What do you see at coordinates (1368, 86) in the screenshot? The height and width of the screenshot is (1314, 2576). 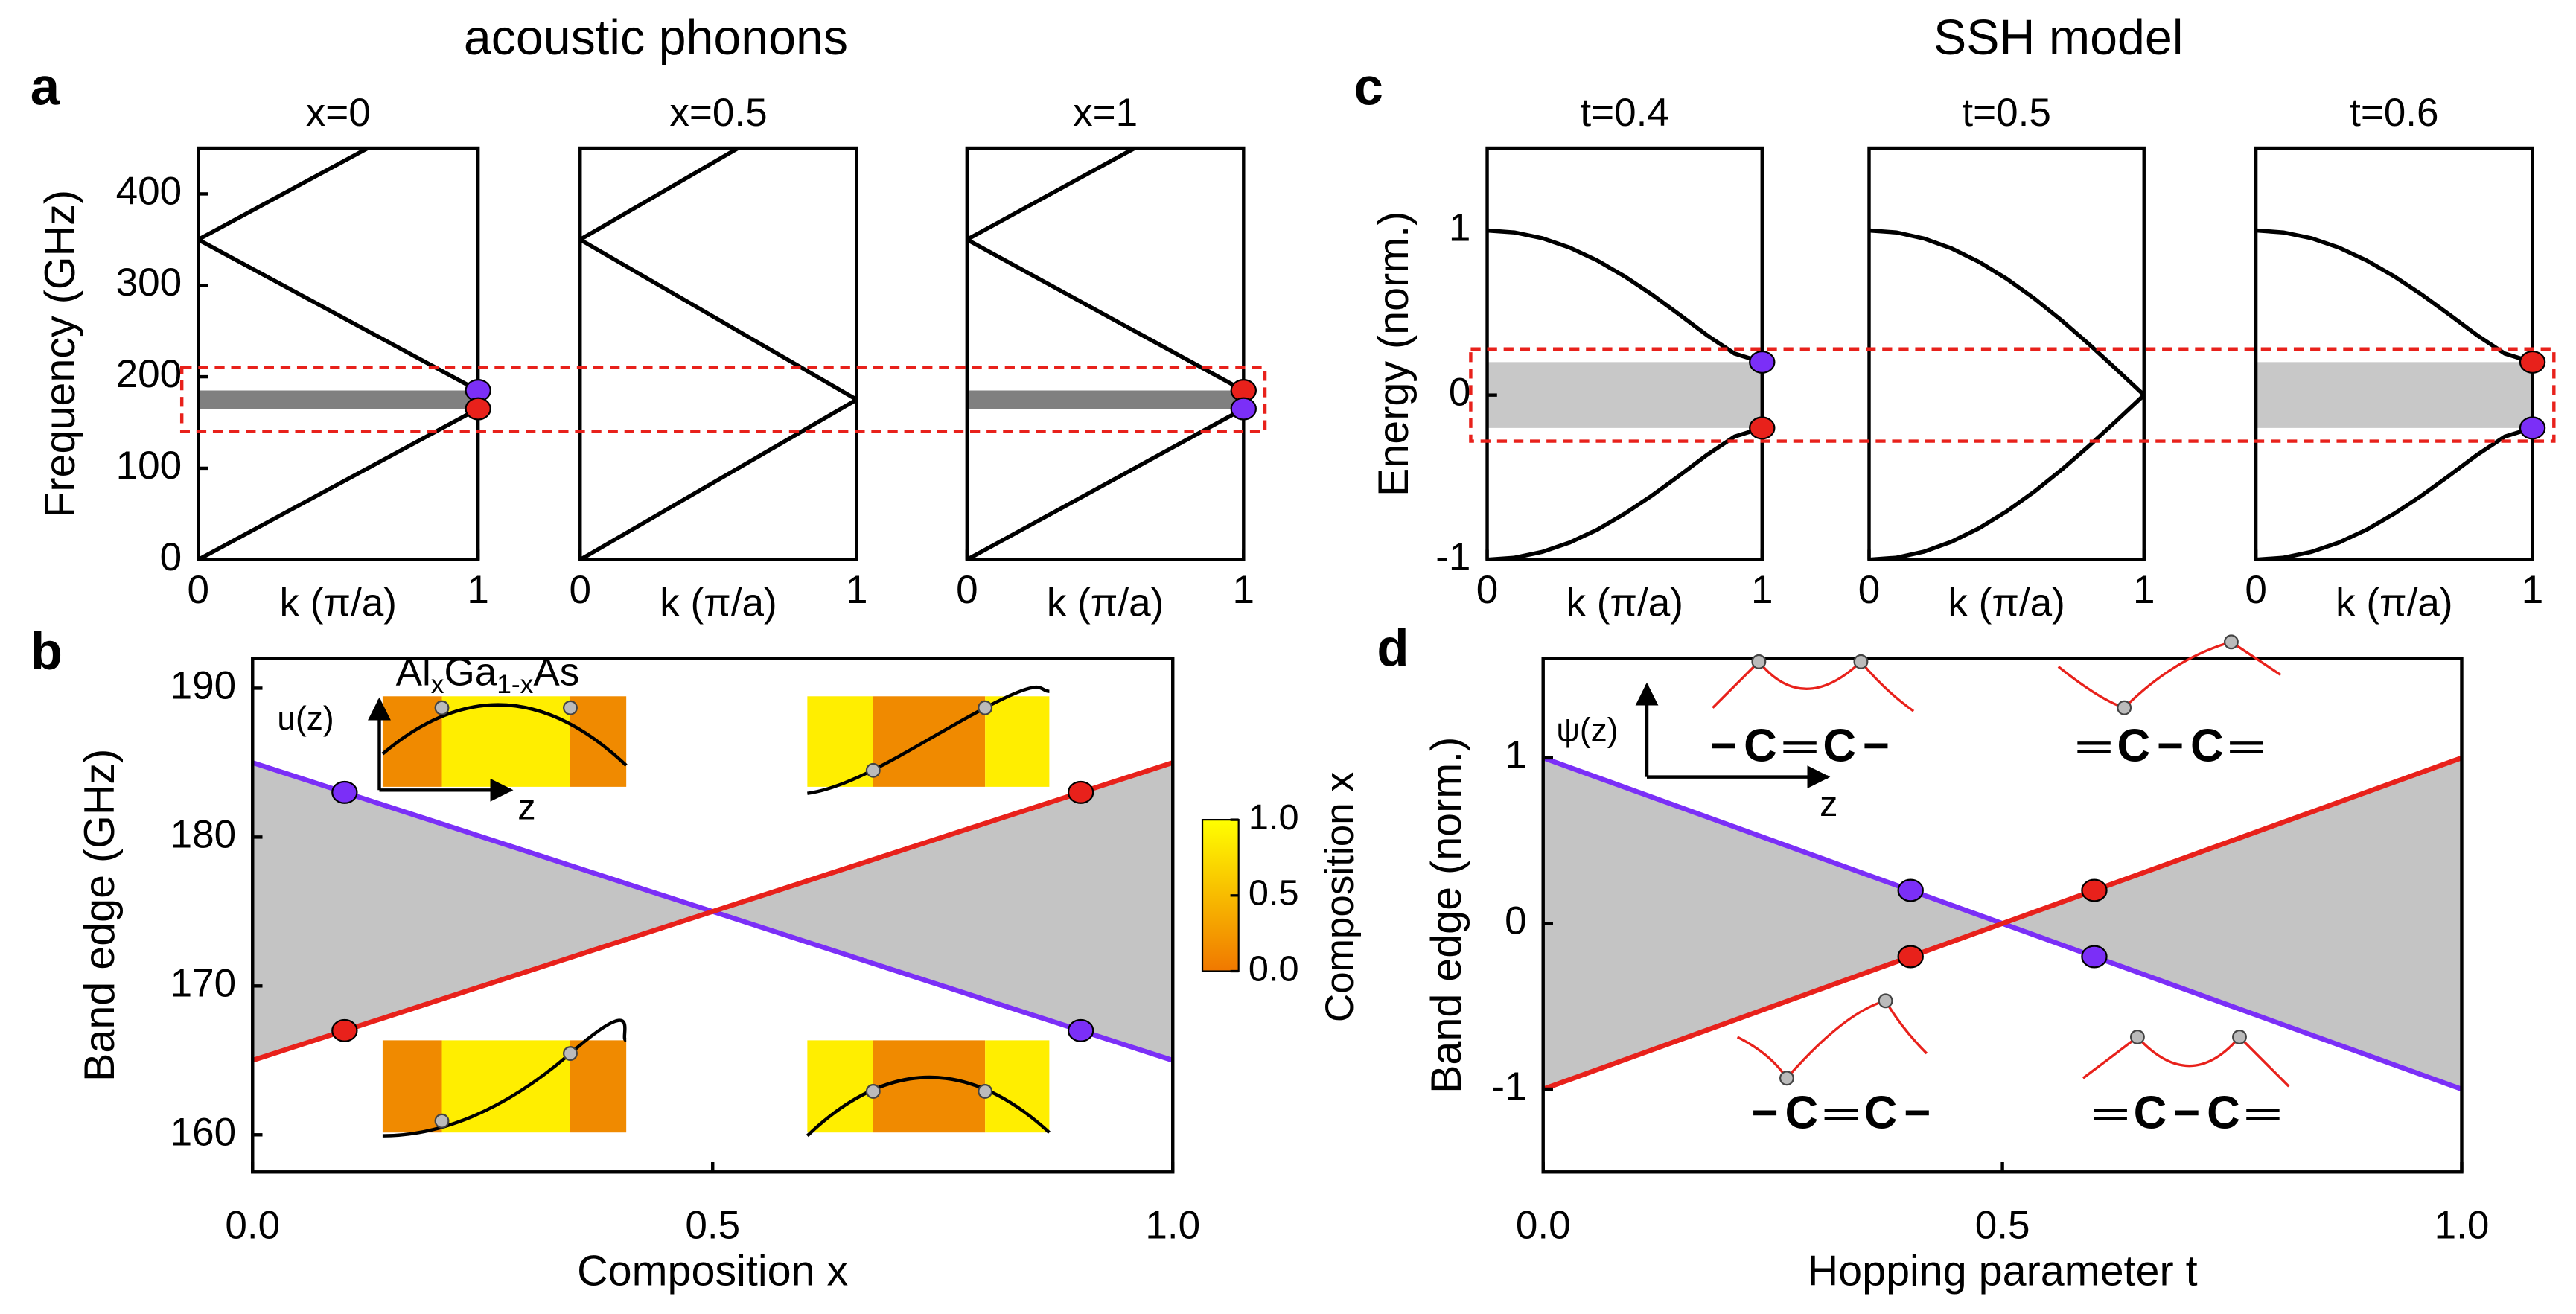 I see `panel-label: c` at bounding box center [1368, 86].